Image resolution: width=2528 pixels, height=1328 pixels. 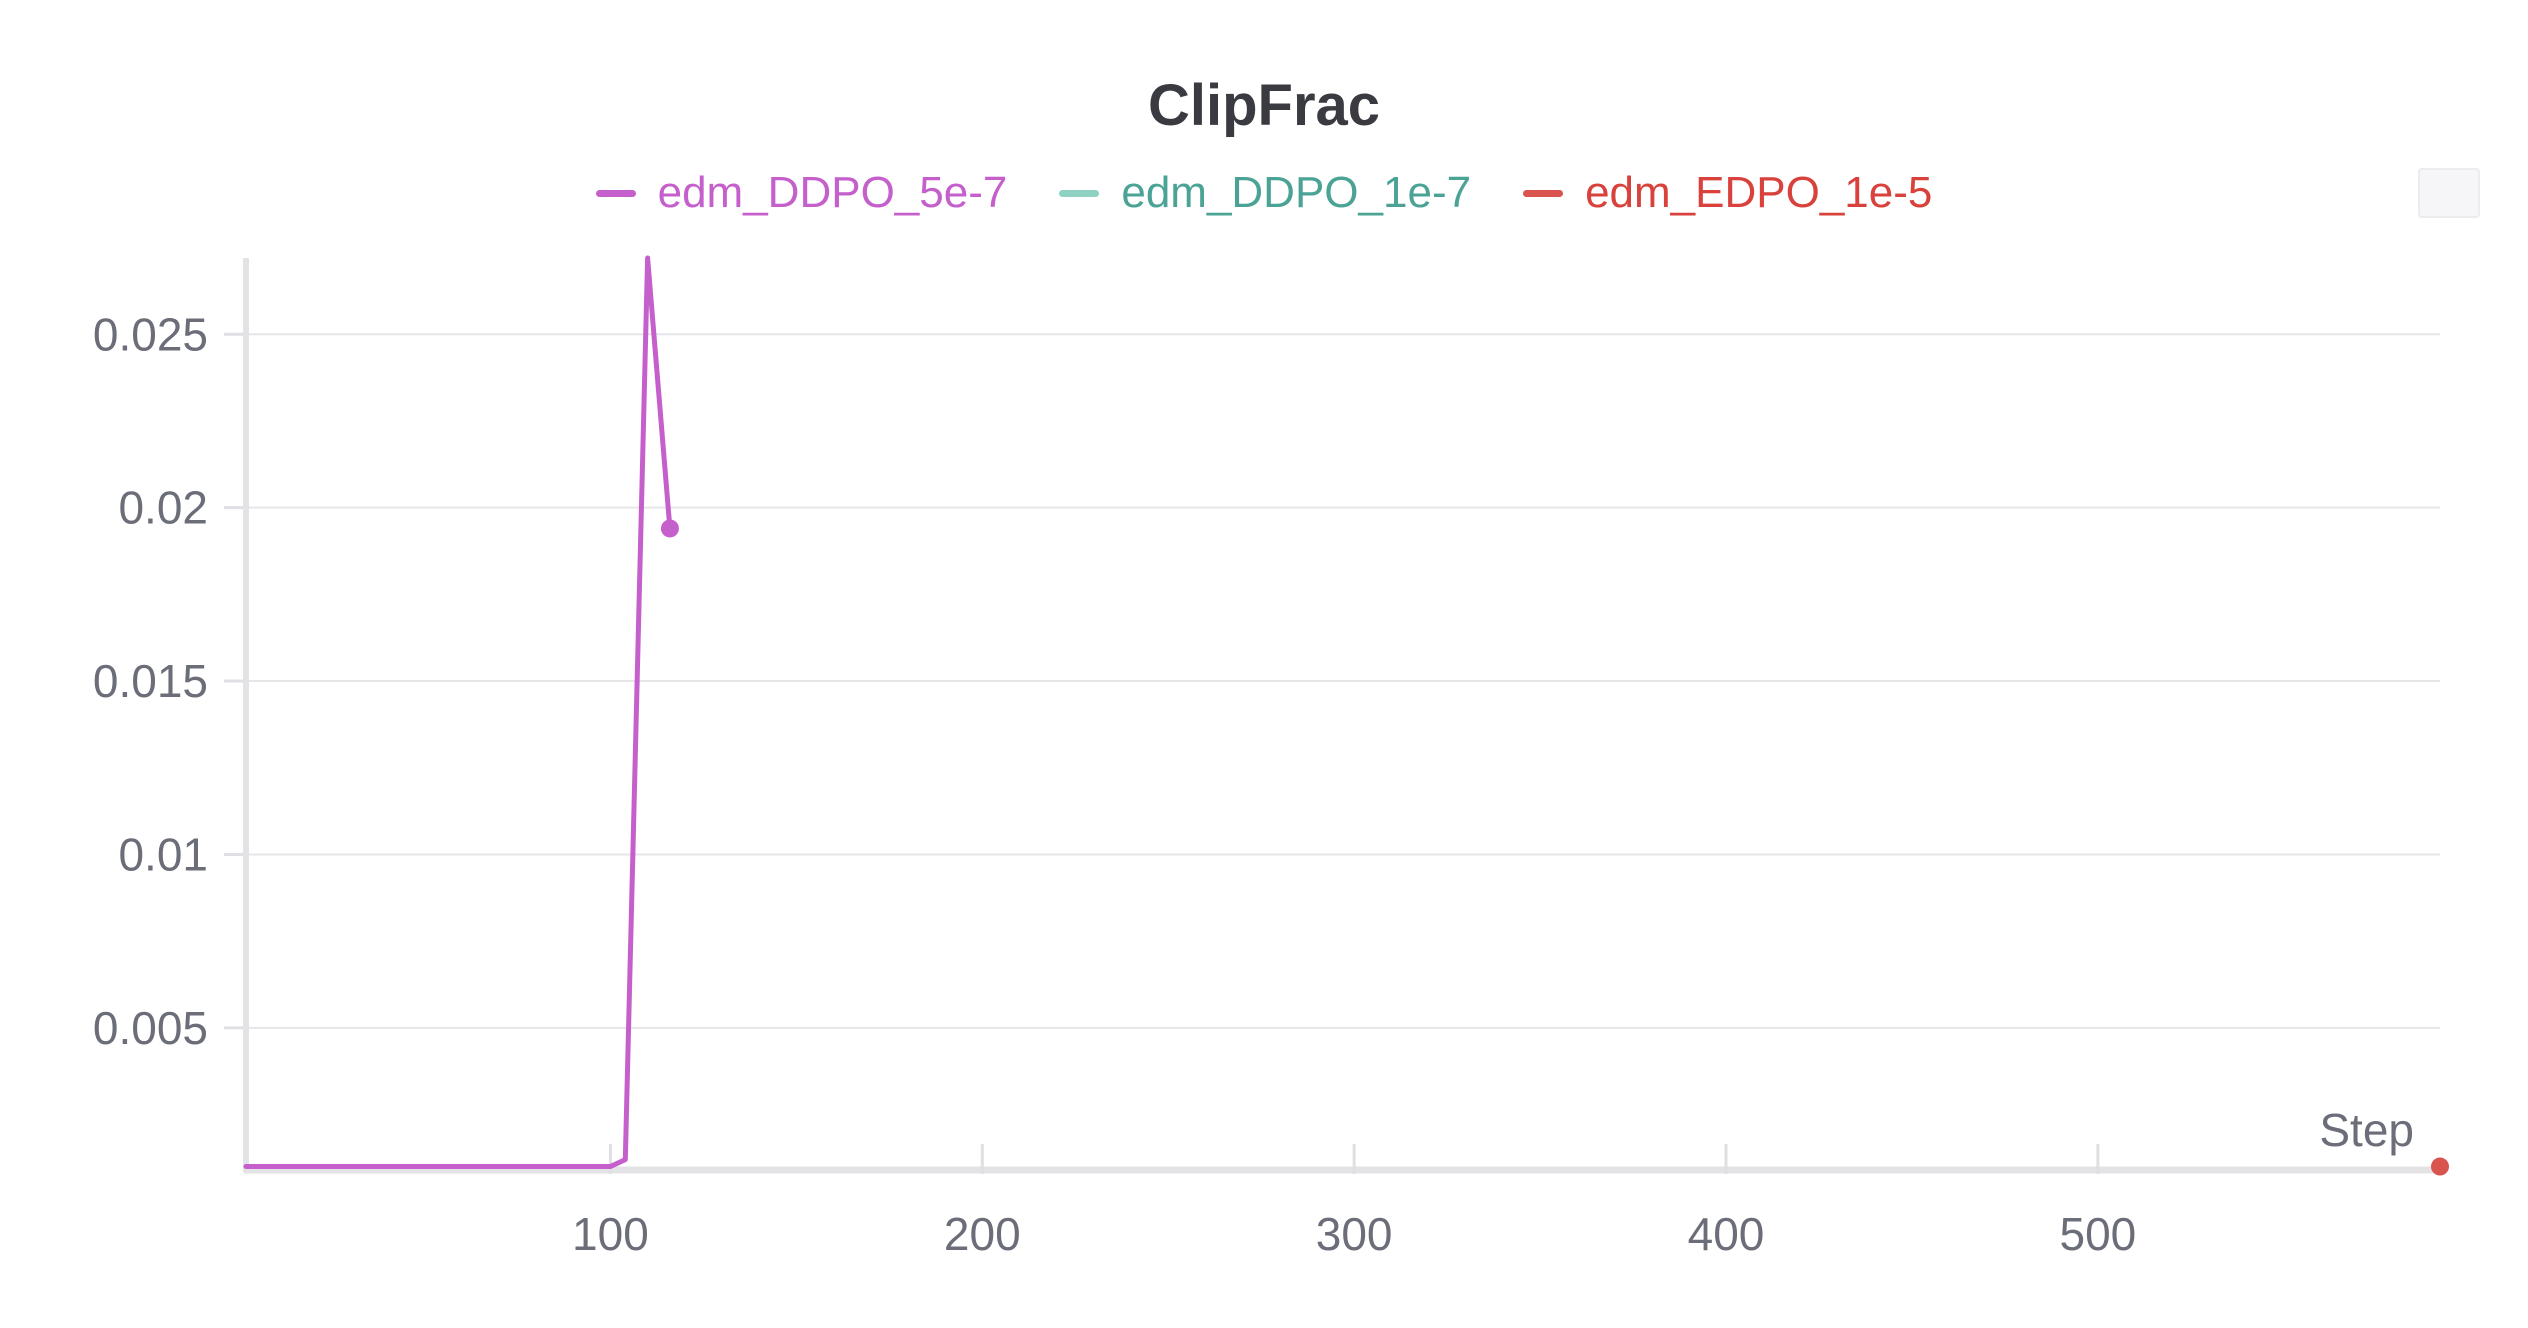 What do you see at coordinates (982, 1234) in the screenshot?
I see `x-tick-label-200: 200` at bounding box center [982, 1234].